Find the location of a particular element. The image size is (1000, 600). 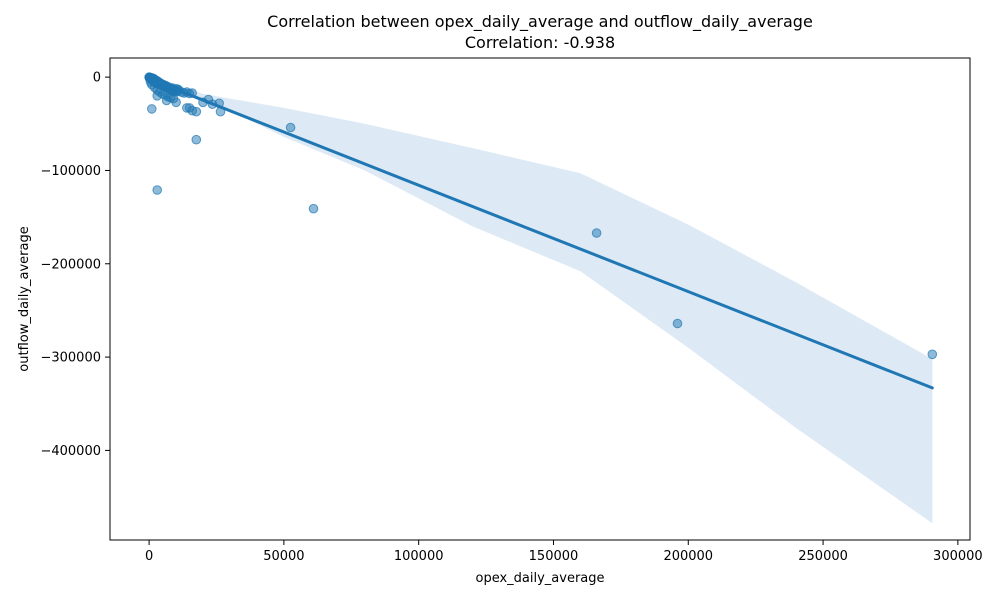

y-tick-label: −100000 is located at coordinates (70, 171).